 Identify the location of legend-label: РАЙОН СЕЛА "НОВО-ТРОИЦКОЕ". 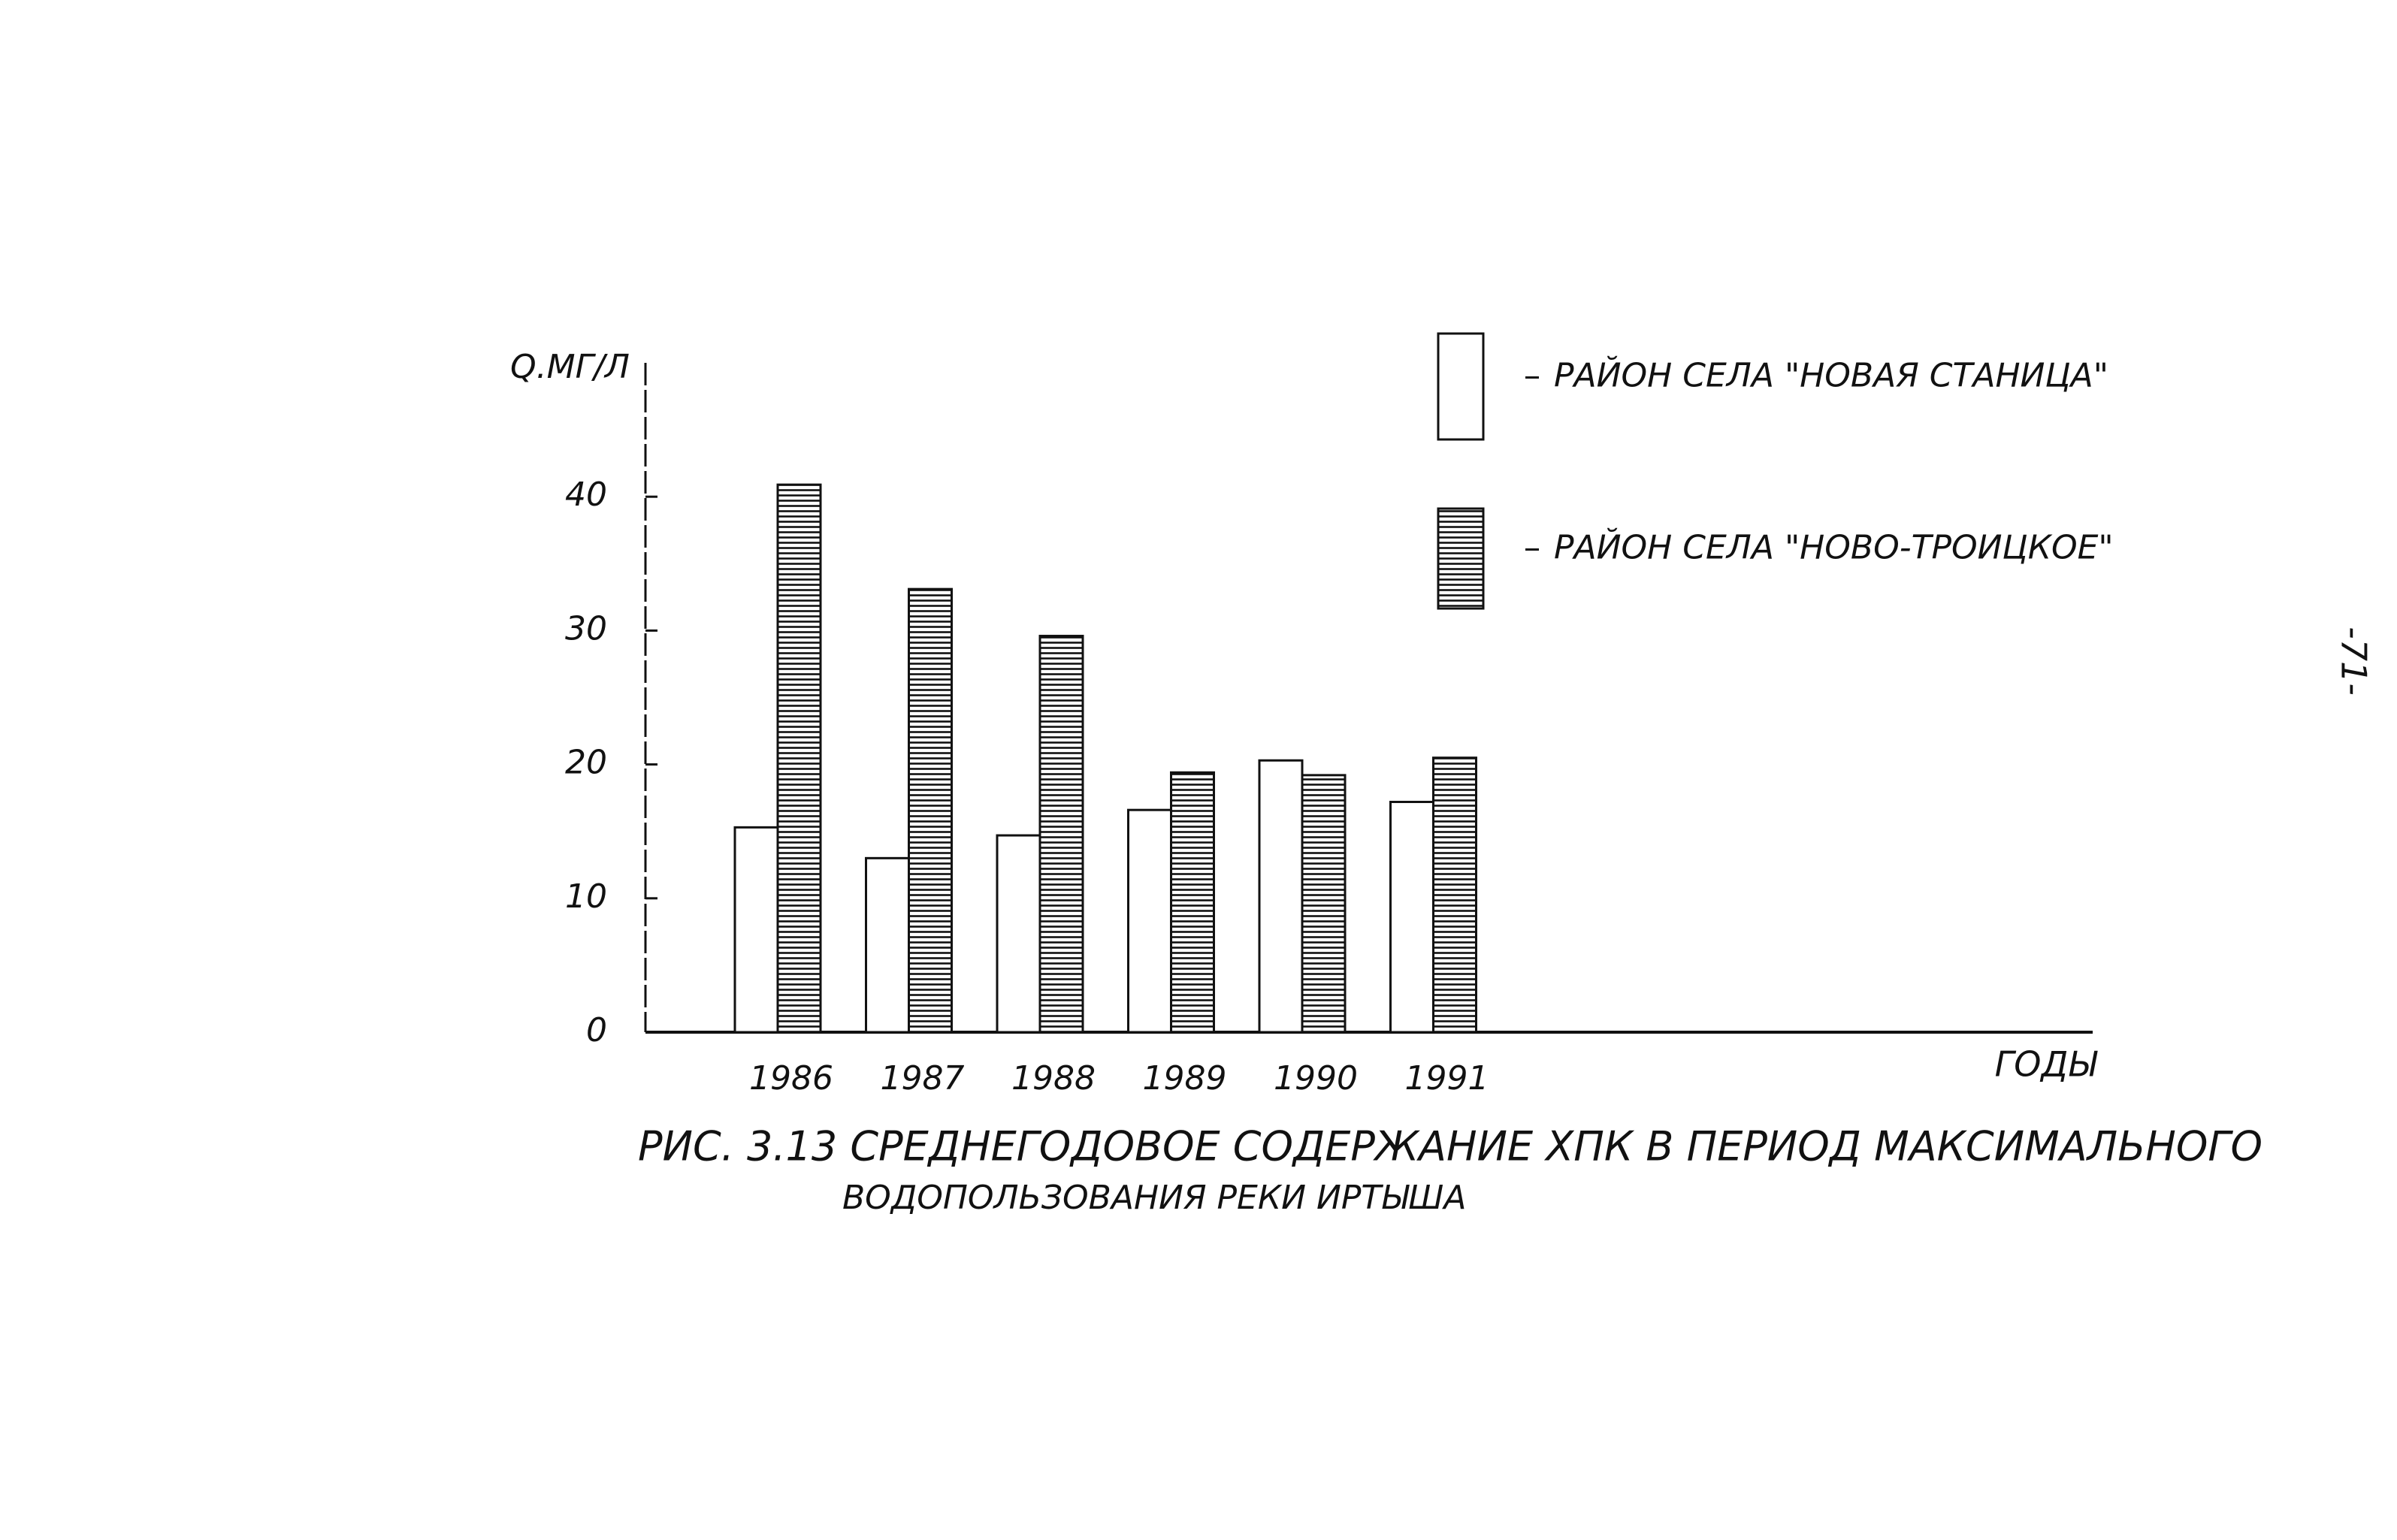
(1834, 547).